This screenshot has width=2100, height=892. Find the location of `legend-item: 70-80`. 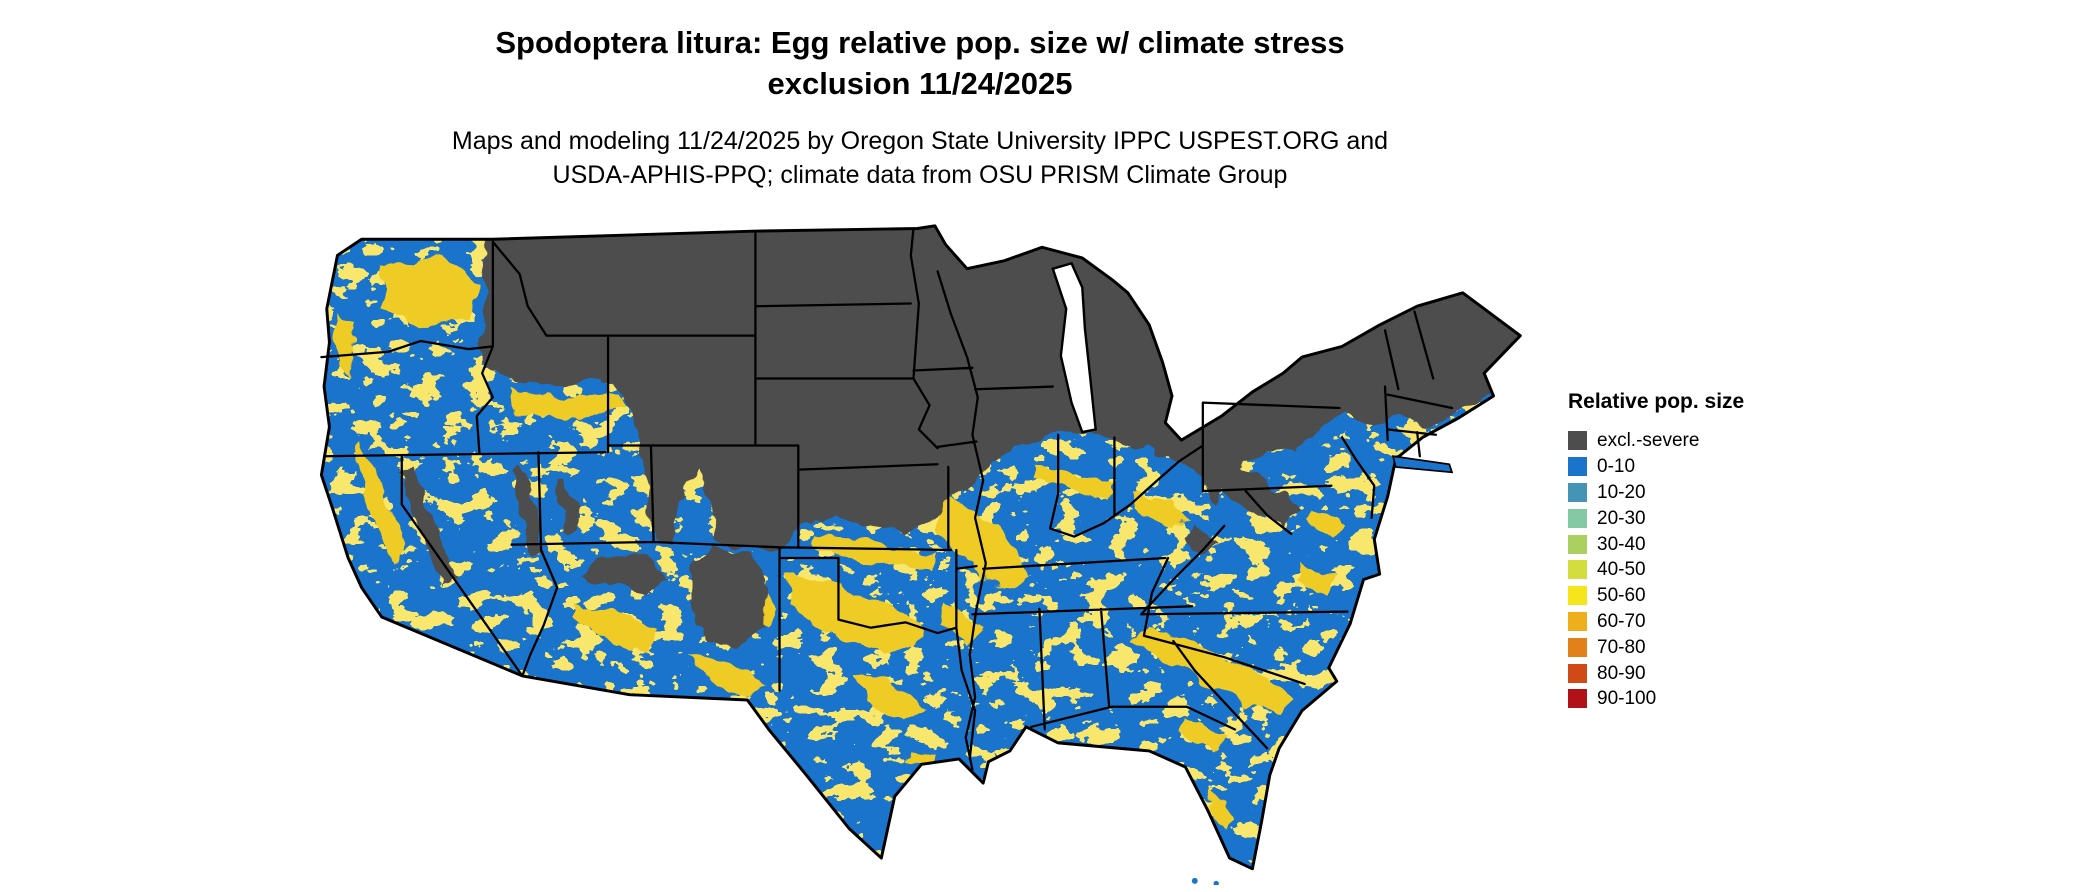

legend-item: 70-80 is located at coordinates (1656, 647).